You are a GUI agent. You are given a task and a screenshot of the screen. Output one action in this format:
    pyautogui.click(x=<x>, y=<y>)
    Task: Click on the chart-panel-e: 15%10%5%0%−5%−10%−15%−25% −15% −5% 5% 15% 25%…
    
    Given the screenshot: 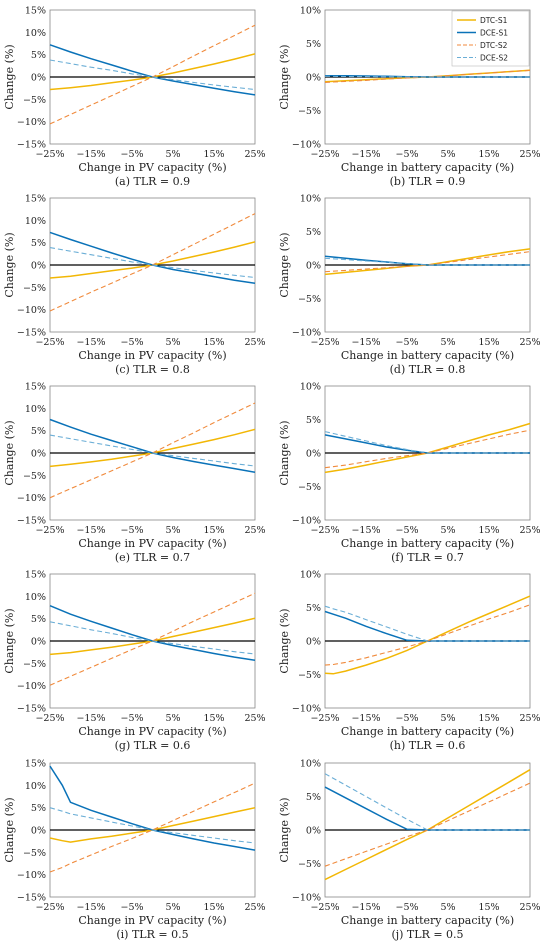 What is the action you would take?
    pyautogui.click(x=134, y=473)
    